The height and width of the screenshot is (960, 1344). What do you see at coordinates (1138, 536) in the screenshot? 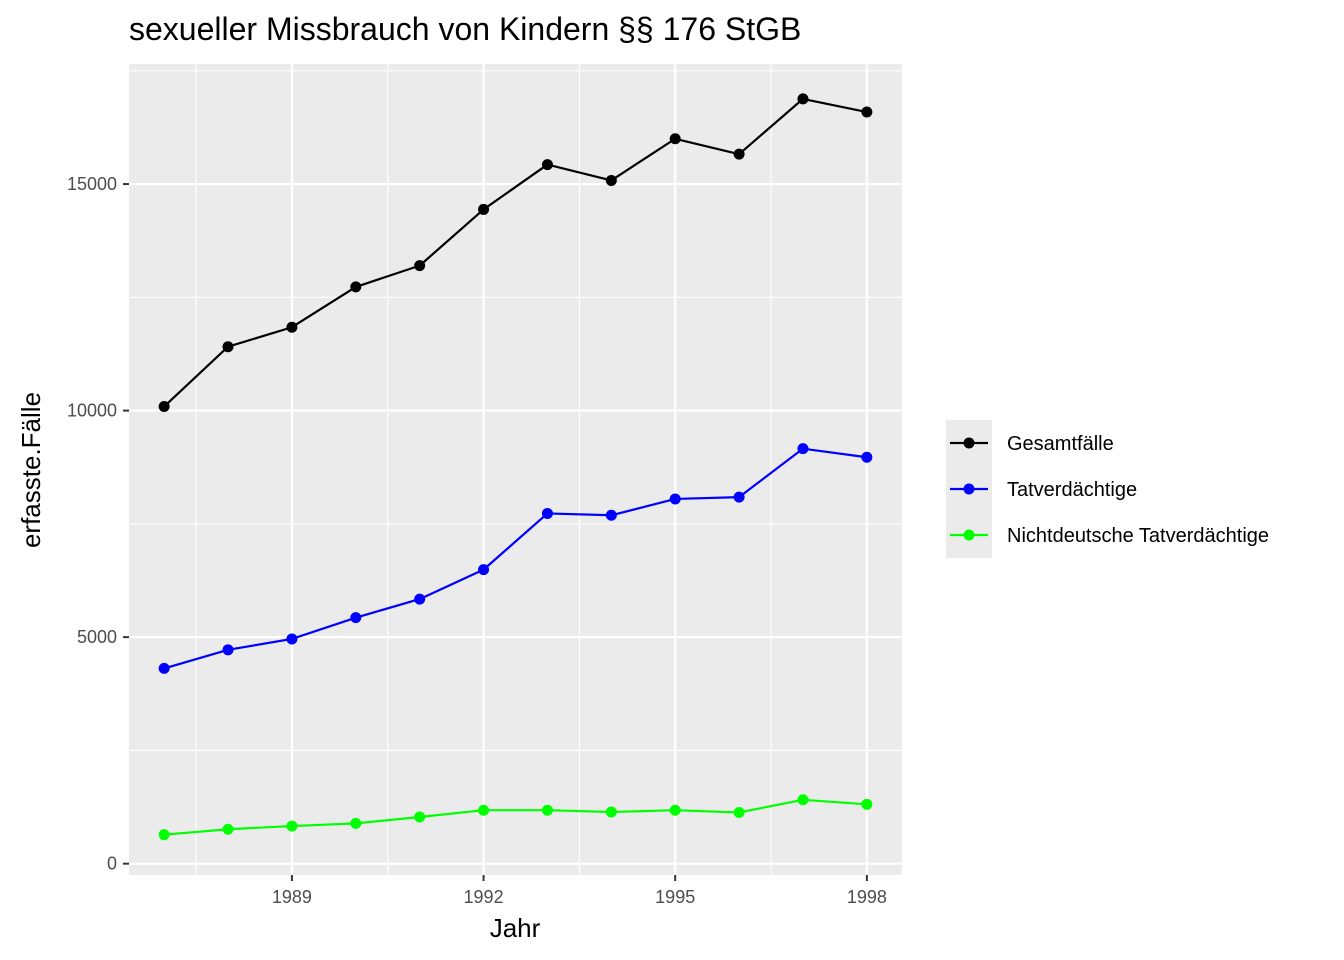
I see `legend-label: Nichtdeutsche Tatverdächtige` at bounding box center [1138, 536].